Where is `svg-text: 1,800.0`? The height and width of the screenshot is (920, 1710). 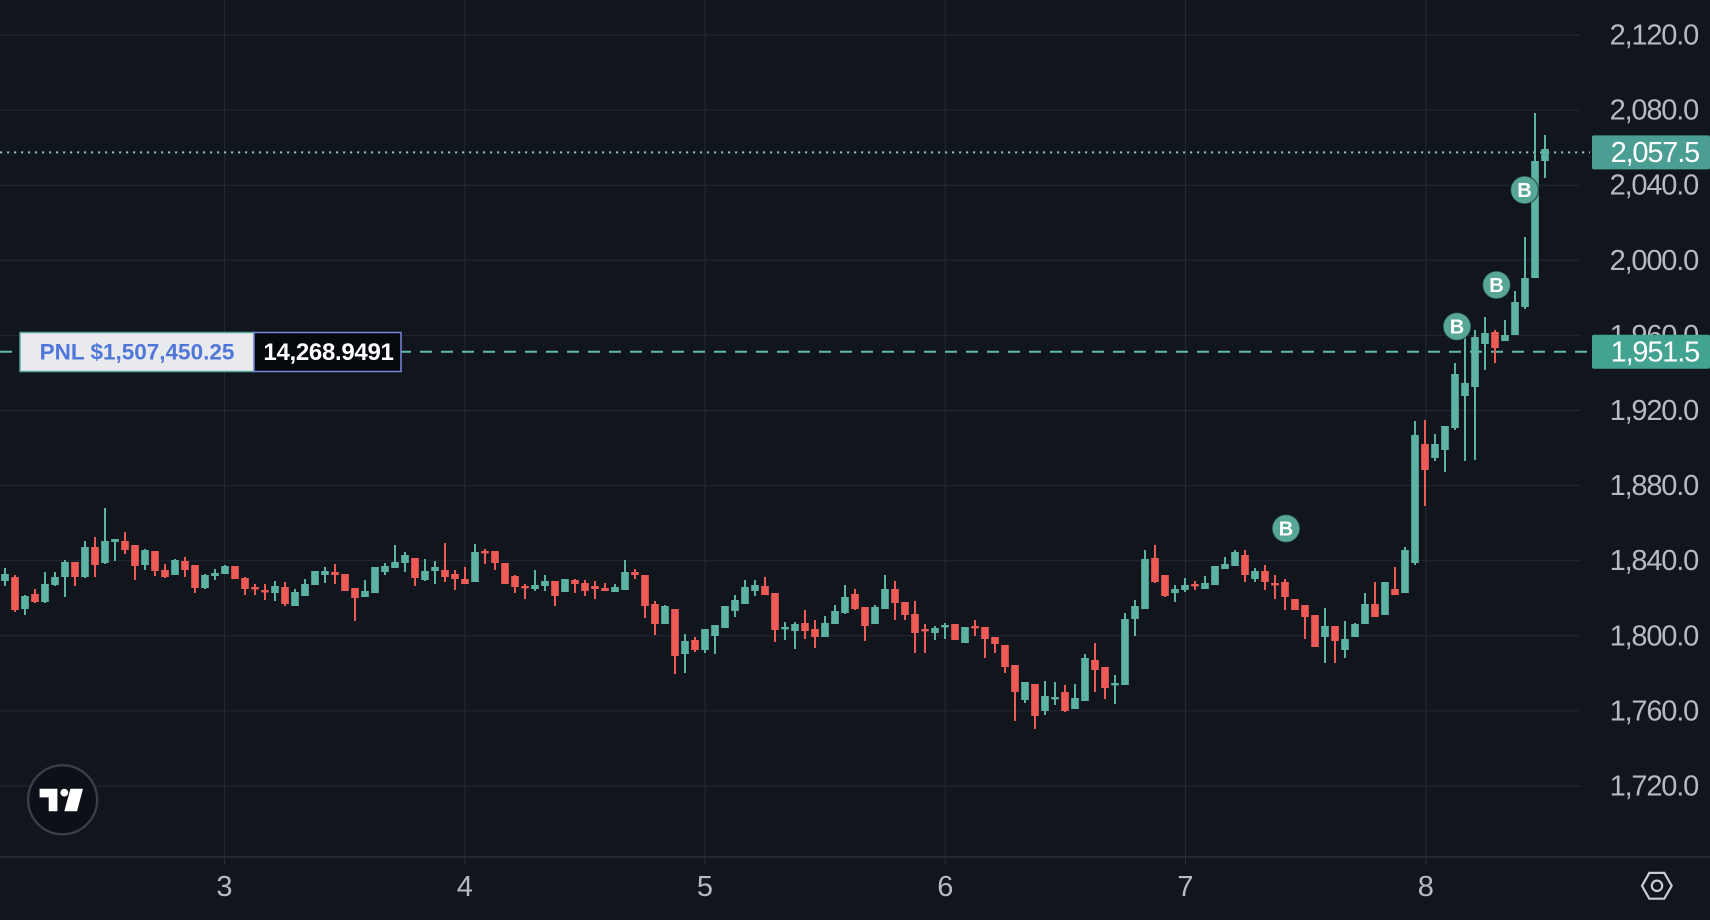
svg-text: 1,800.0 is located at coordinates (1654, 636).